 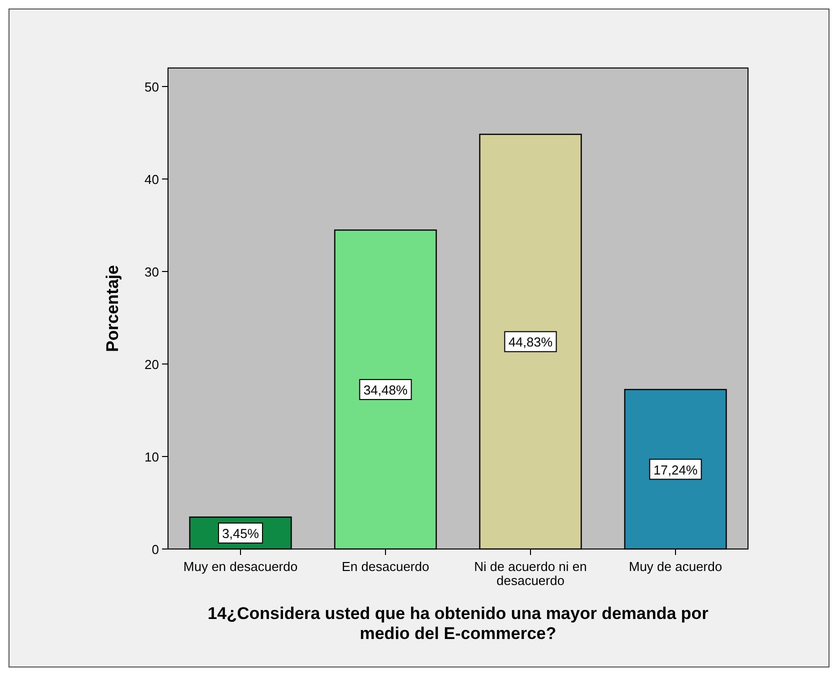 What do you see at coordinates (385, 390) in the screenshot?
I see `data-label: 34,48%` at bounding box center [385, 390].